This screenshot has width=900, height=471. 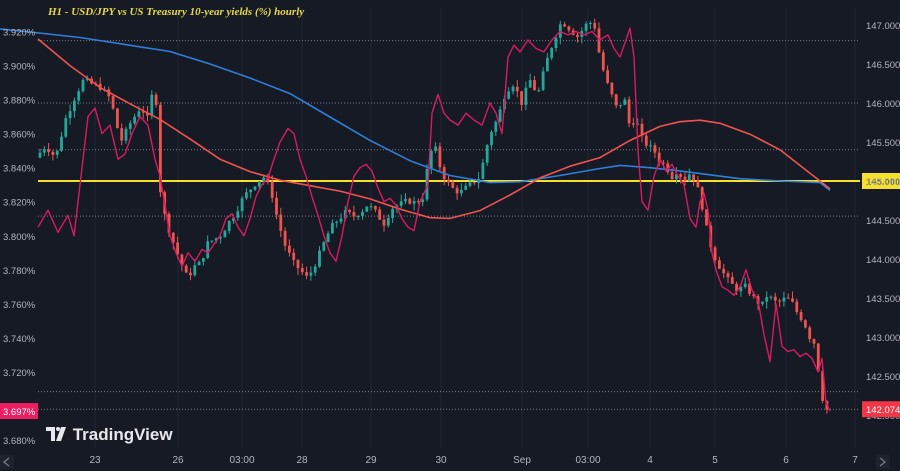 I want to click on x-tick-label: 03:00, so click(x=587, y=460).